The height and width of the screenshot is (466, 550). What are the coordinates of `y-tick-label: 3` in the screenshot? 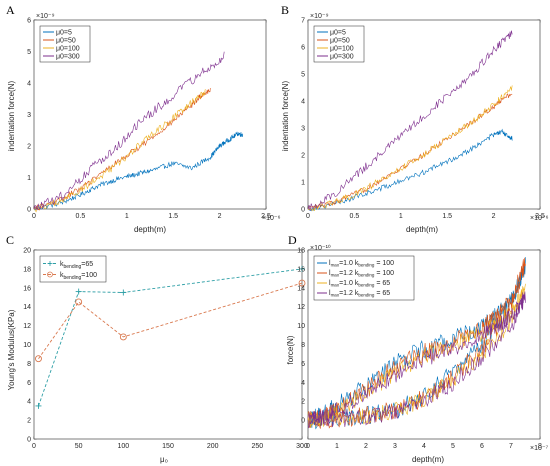 It's located at (29, 115).